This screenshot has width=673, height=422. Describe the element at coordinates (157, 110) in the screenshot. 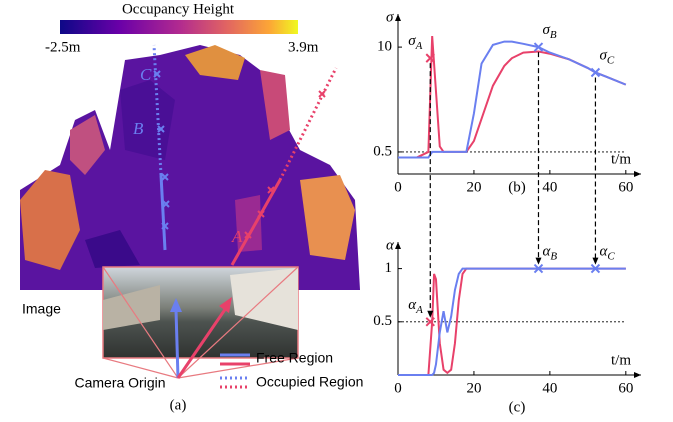

I see `occupied-ray-blue` at that location.